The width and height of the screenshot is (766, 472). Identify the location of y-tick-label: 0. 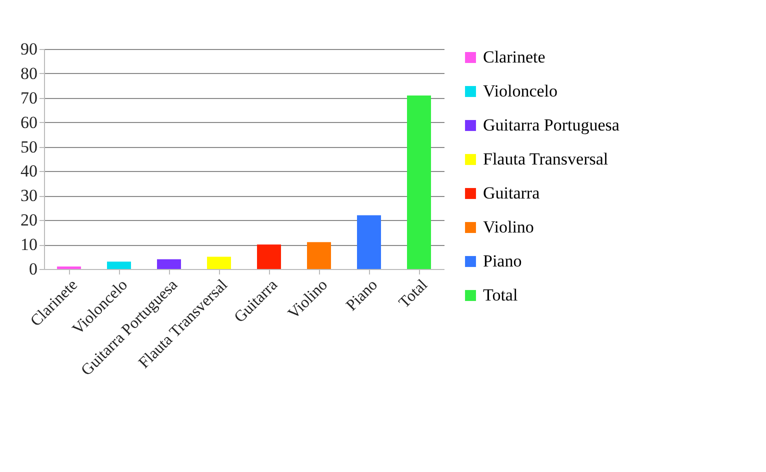
(33, 269).